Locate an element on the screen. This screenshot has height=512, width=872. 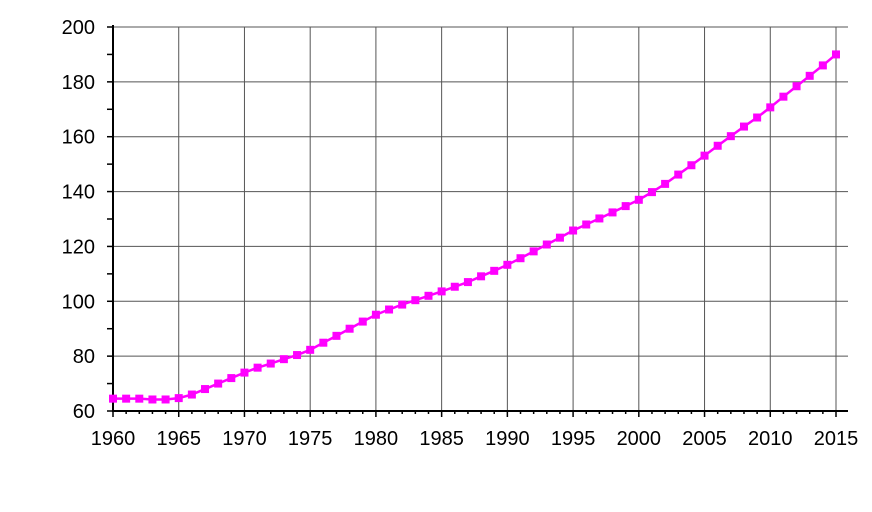
data-point-1965 is located at coordinates (178, 398).